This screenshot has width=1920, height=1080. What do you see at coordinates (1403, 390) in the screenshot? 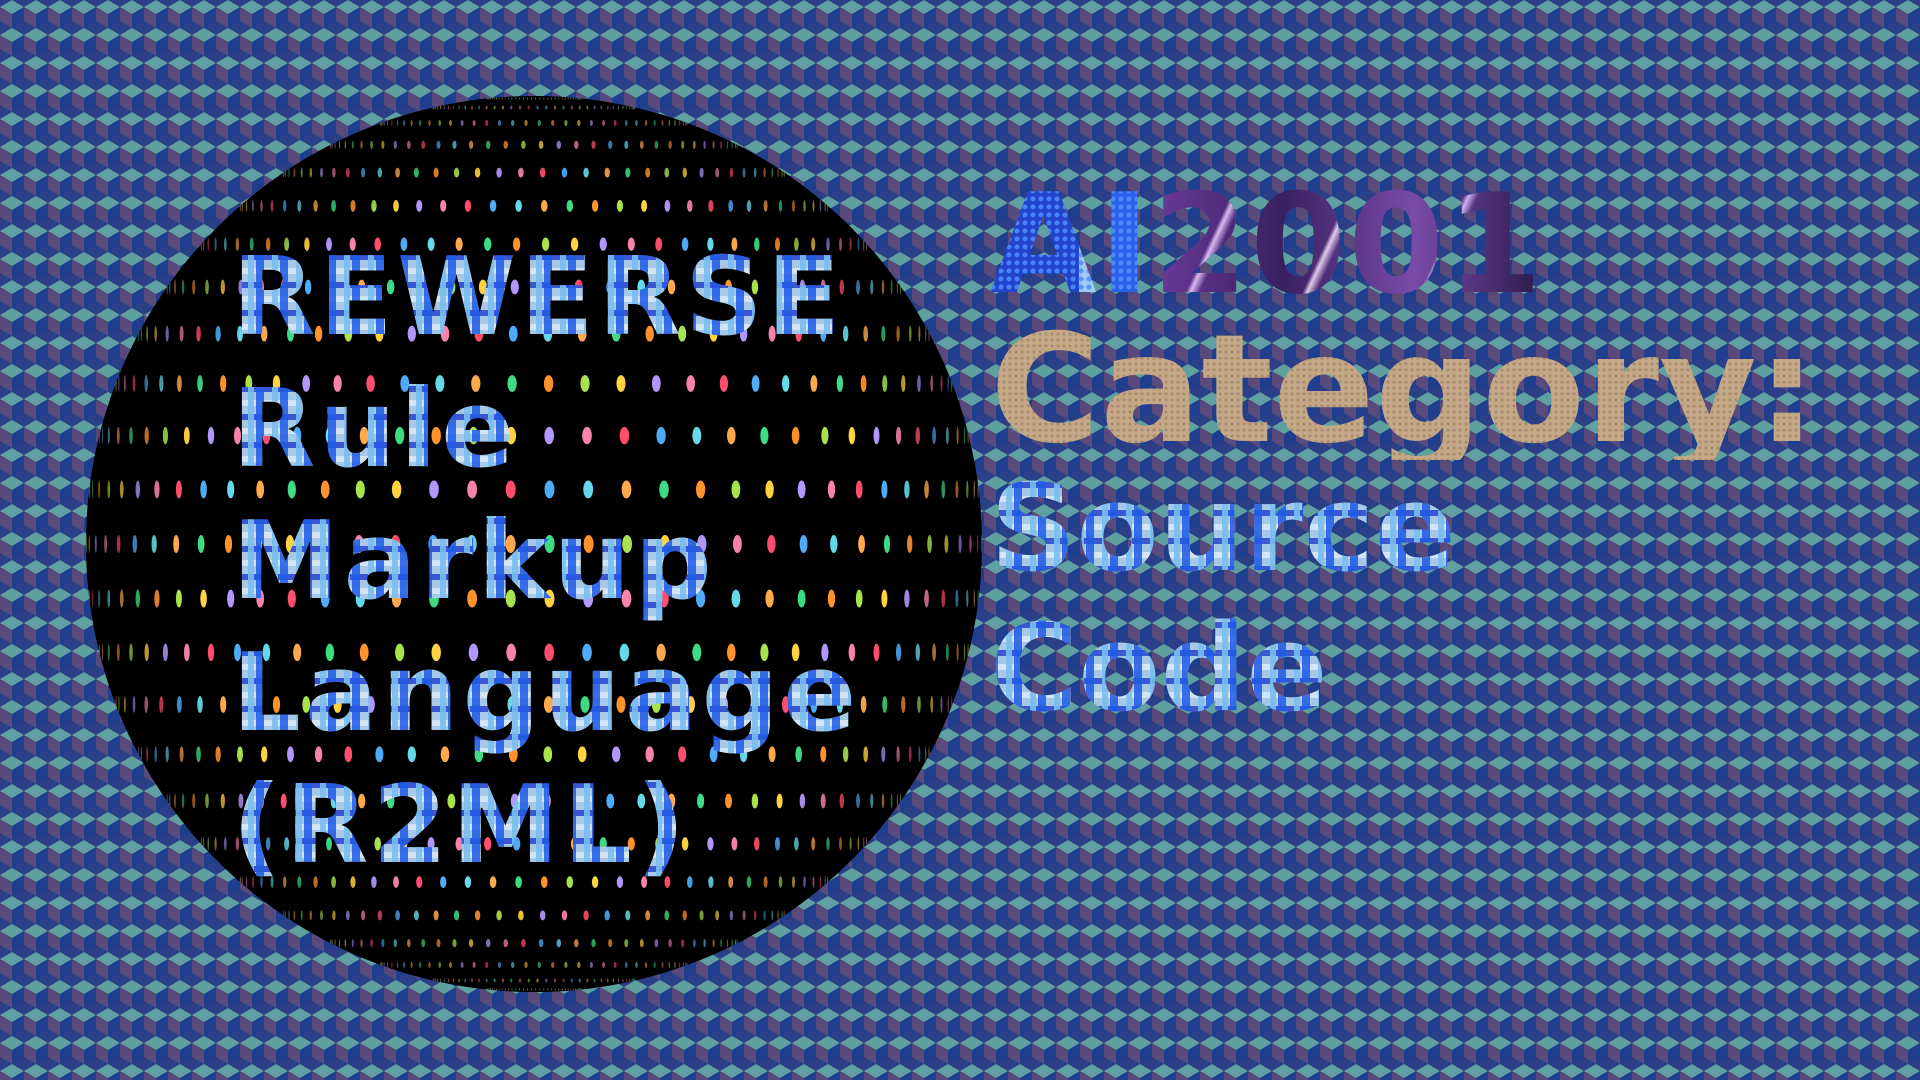
I see `category-label: Category:` at bounding box center [1403, 390].